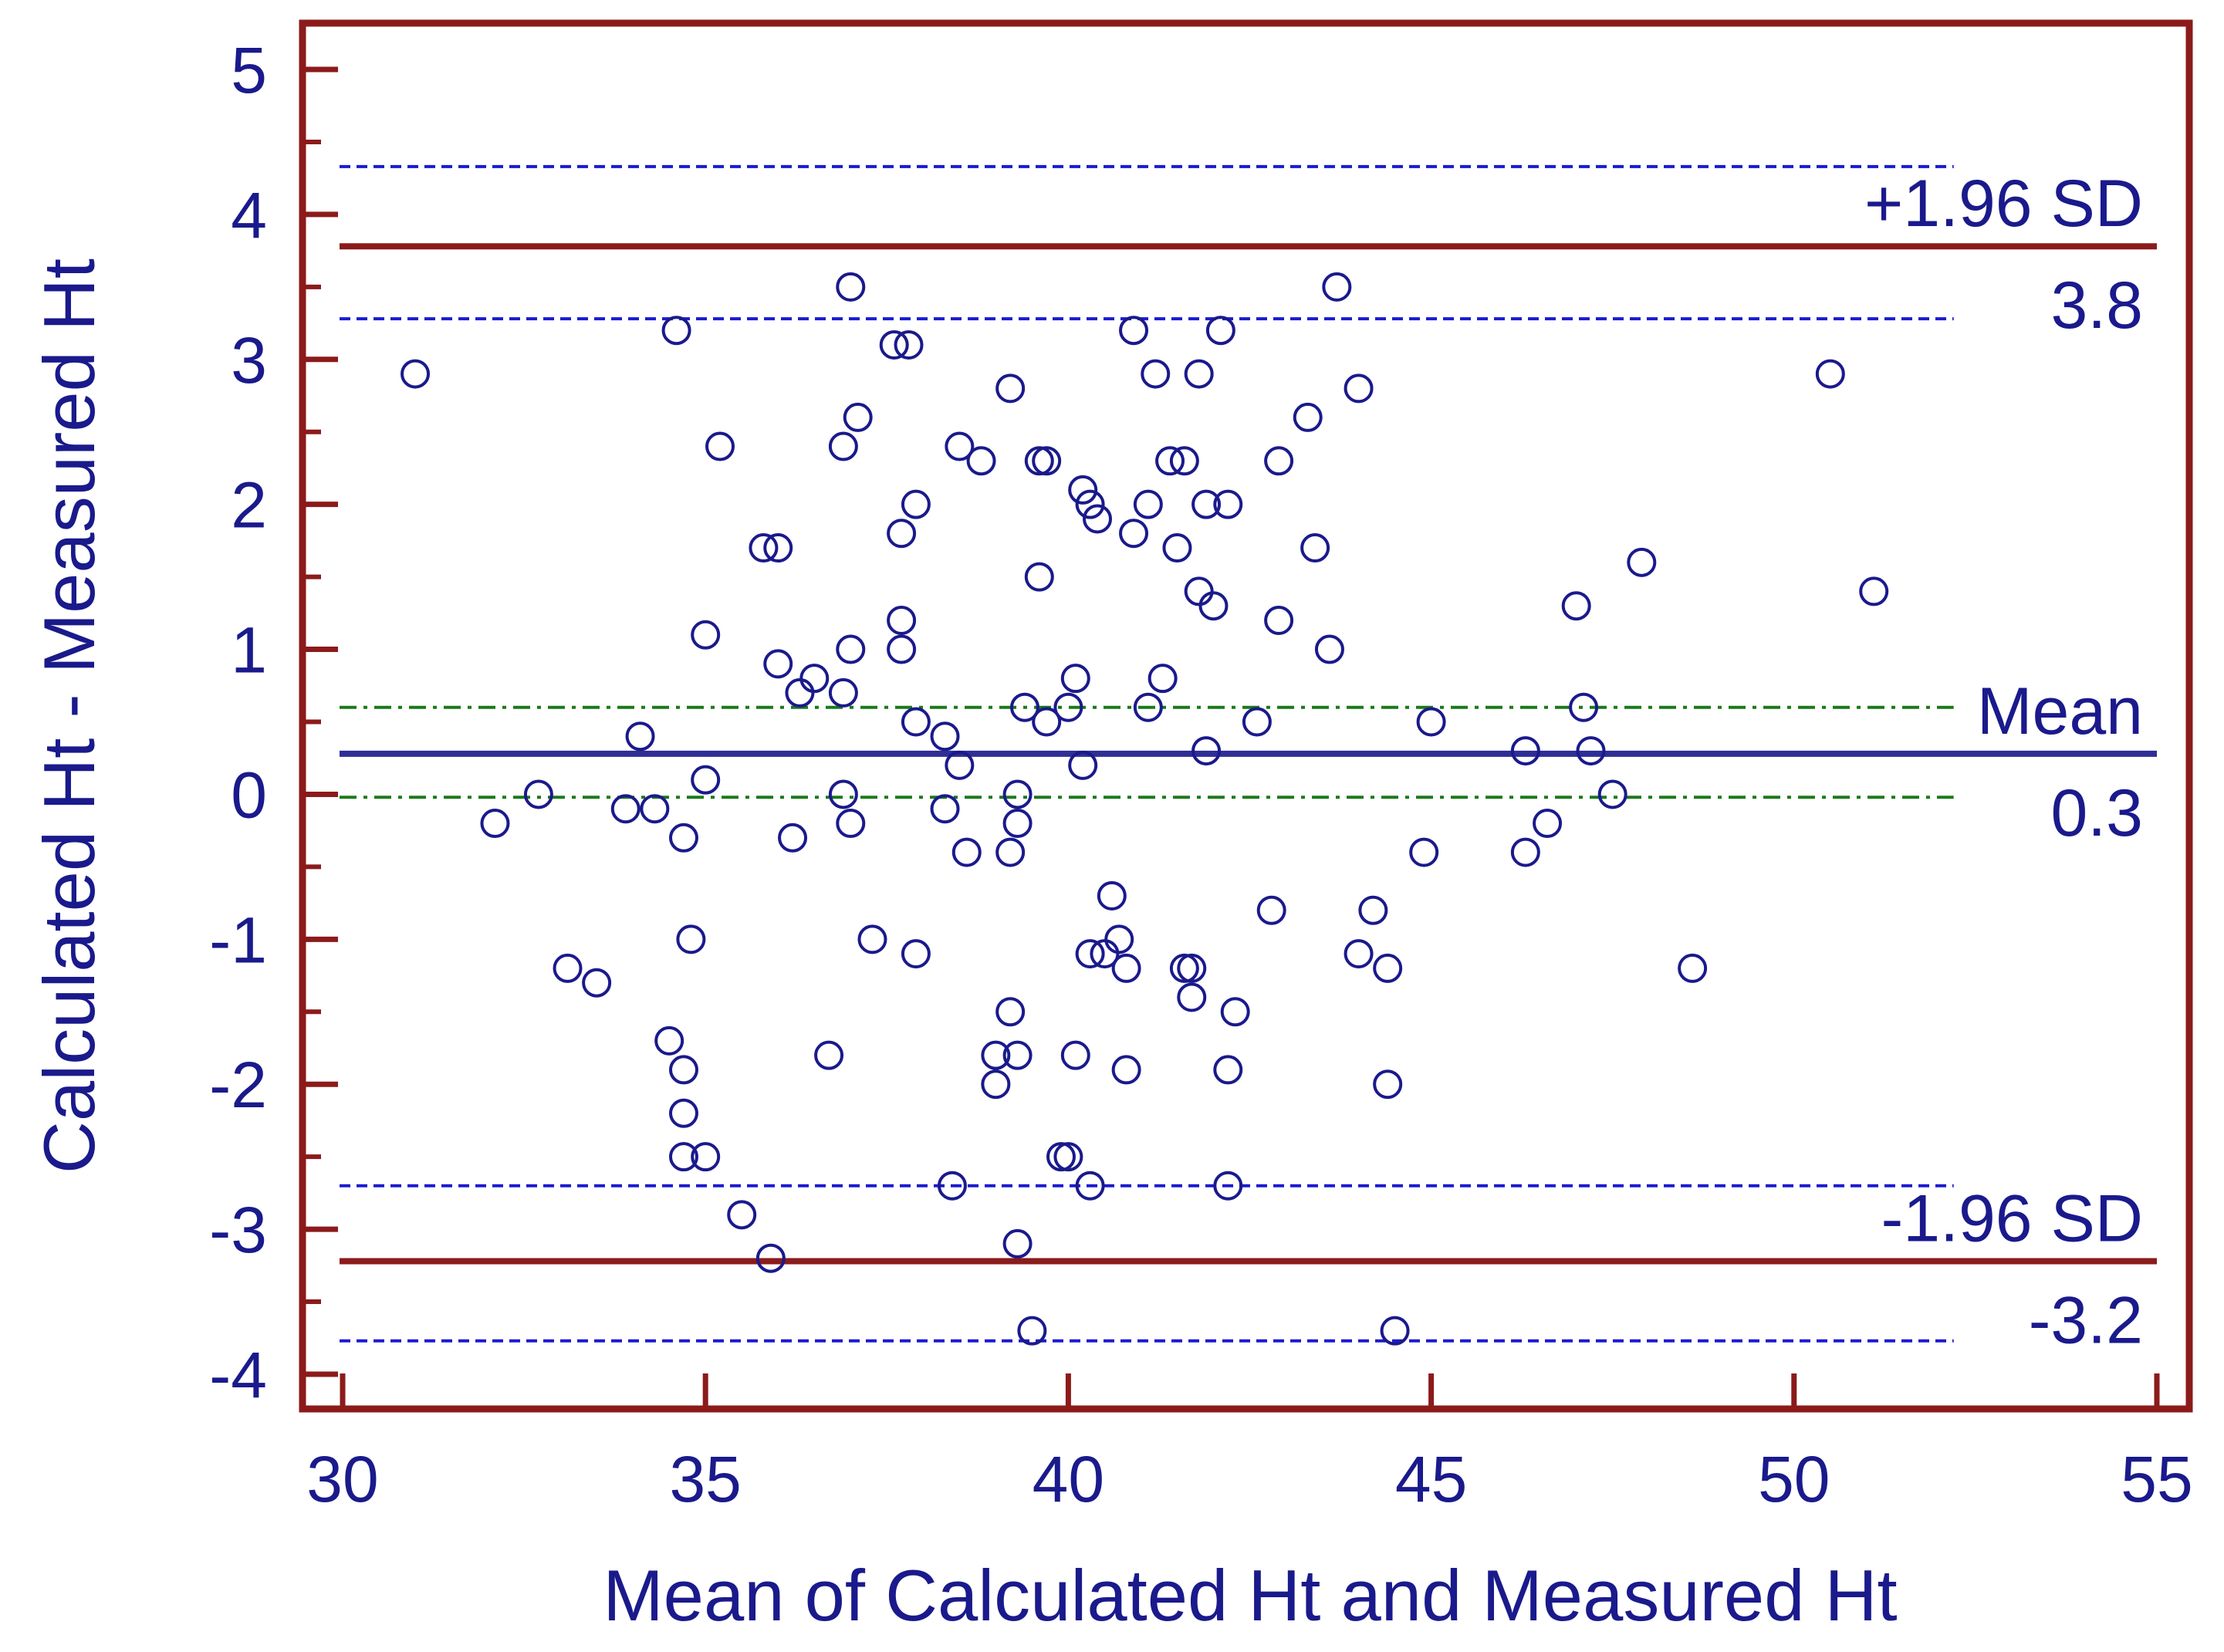  What do you see at coordinates (2003, 204) in the screenshot?
I see `upper-loa-label: +1.96 SD` at bounding box center [2003, 204].